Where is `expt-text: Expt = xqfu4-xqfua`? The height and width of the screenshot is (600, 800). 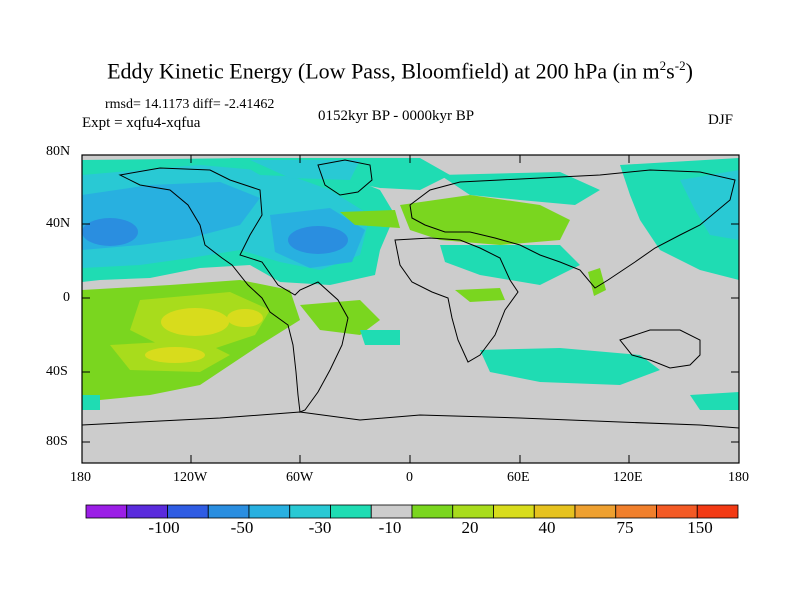 expt-text: Expt = xqfu4-xqfua is located at coordinates (141, 123).